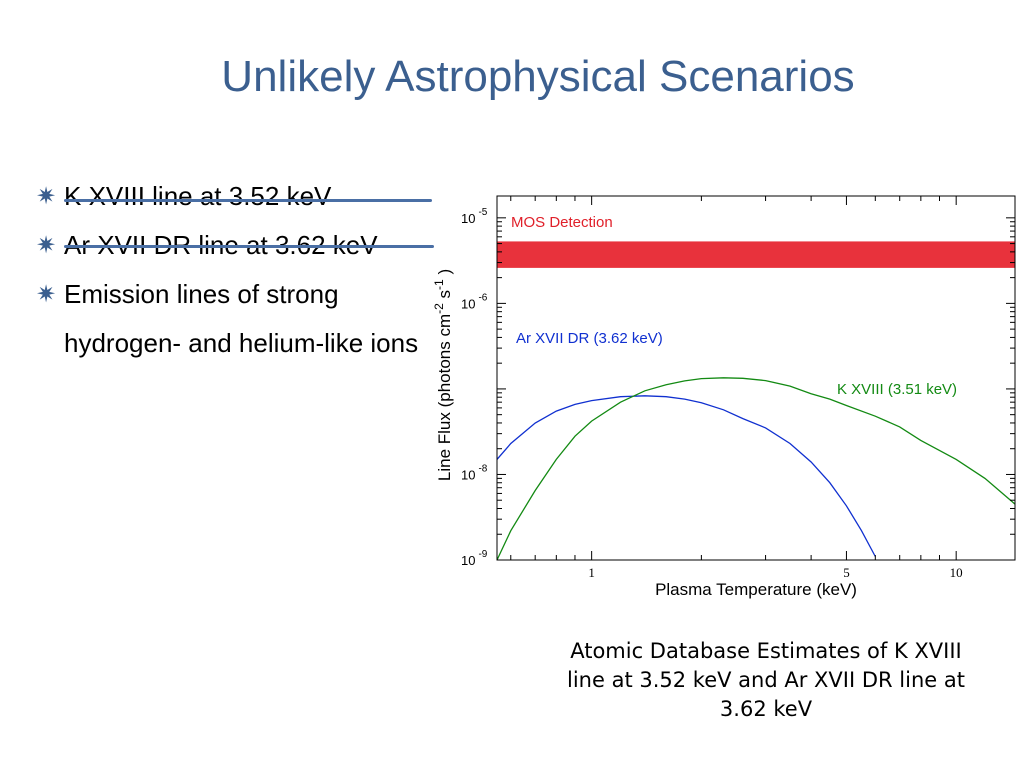 This screenshot has width=1024, height=768. I want to click on mos-detection-band, so click(756, 254).